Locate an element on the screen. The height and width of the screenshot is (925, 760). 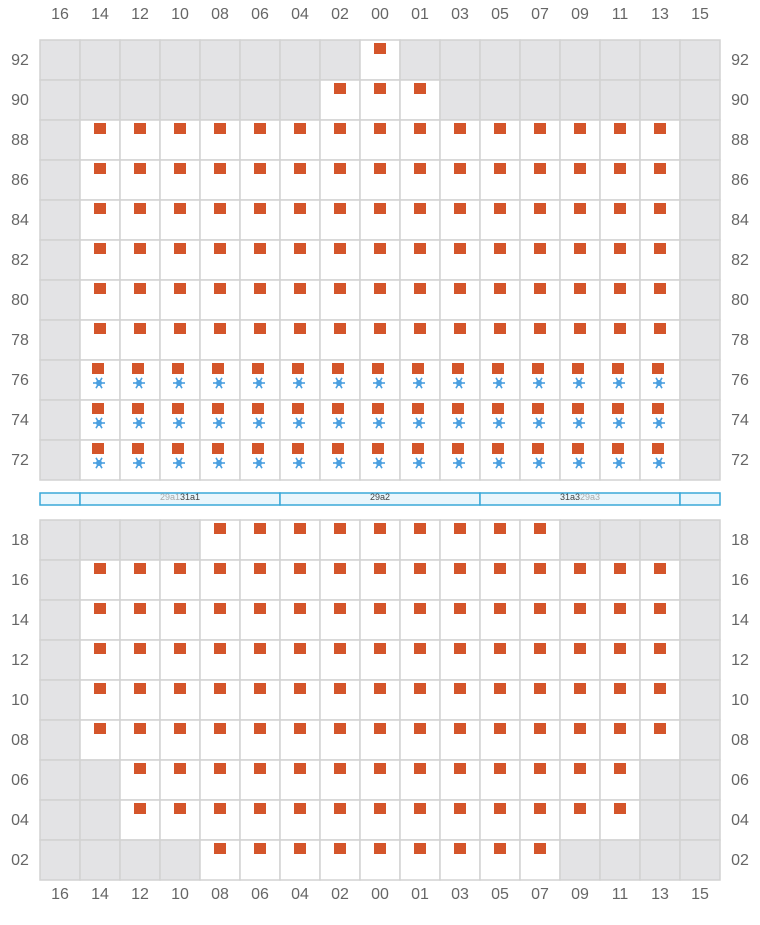
column-label: 03 is located at coordinates (460, 14).